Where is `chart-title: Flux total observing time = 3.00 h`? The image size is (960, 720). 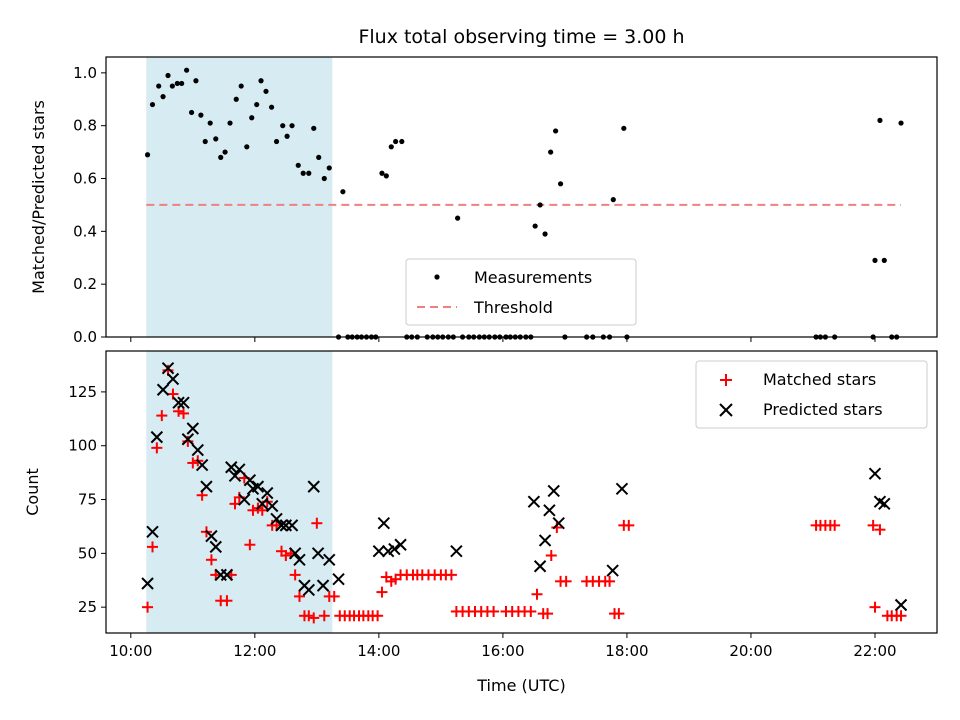
chart-title: Flux total observing time = 3.00 h is located at coordinates (521, 37).